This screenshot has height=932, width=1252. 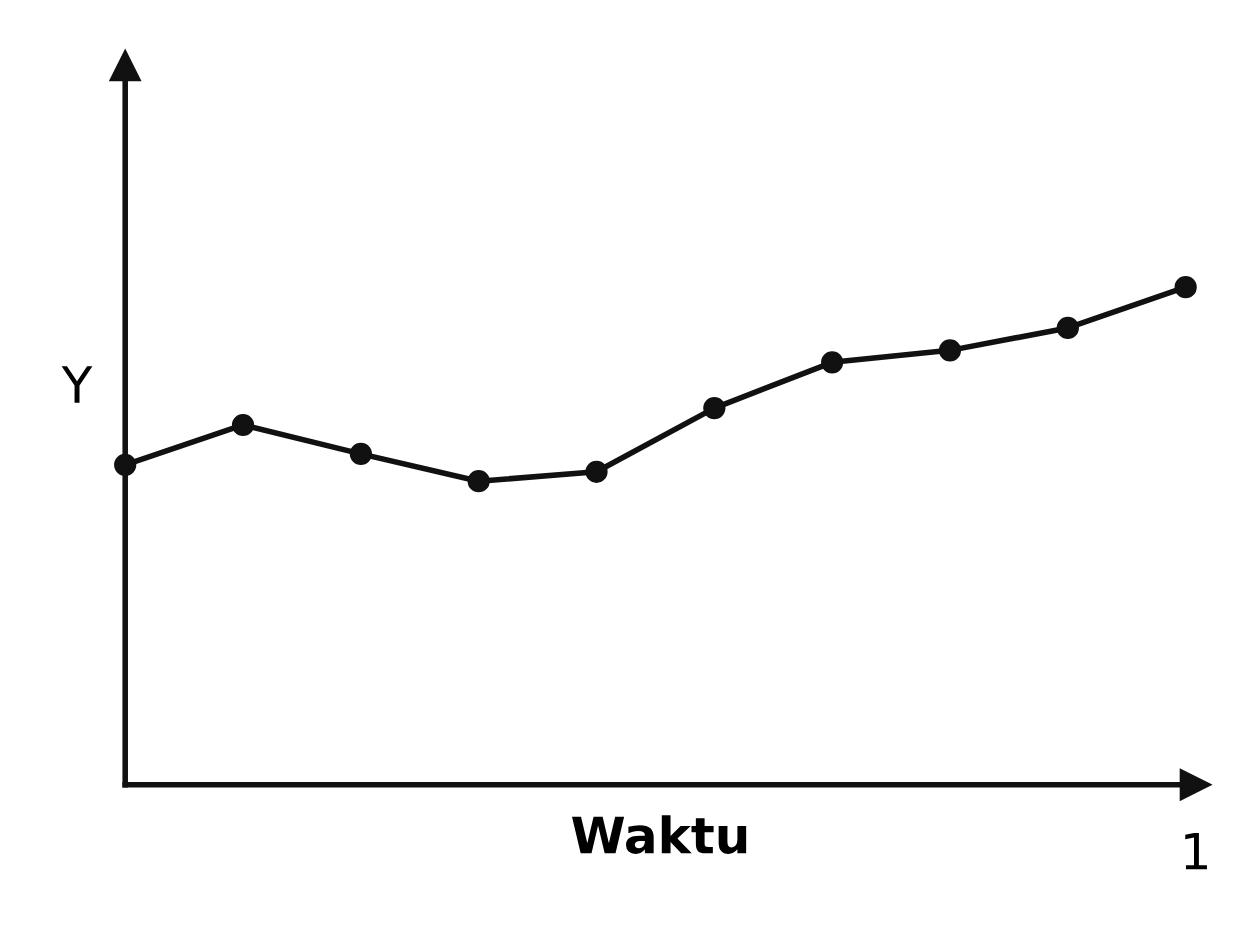 I want to click on y-axis-title: Y, so click(x=77, y=384).